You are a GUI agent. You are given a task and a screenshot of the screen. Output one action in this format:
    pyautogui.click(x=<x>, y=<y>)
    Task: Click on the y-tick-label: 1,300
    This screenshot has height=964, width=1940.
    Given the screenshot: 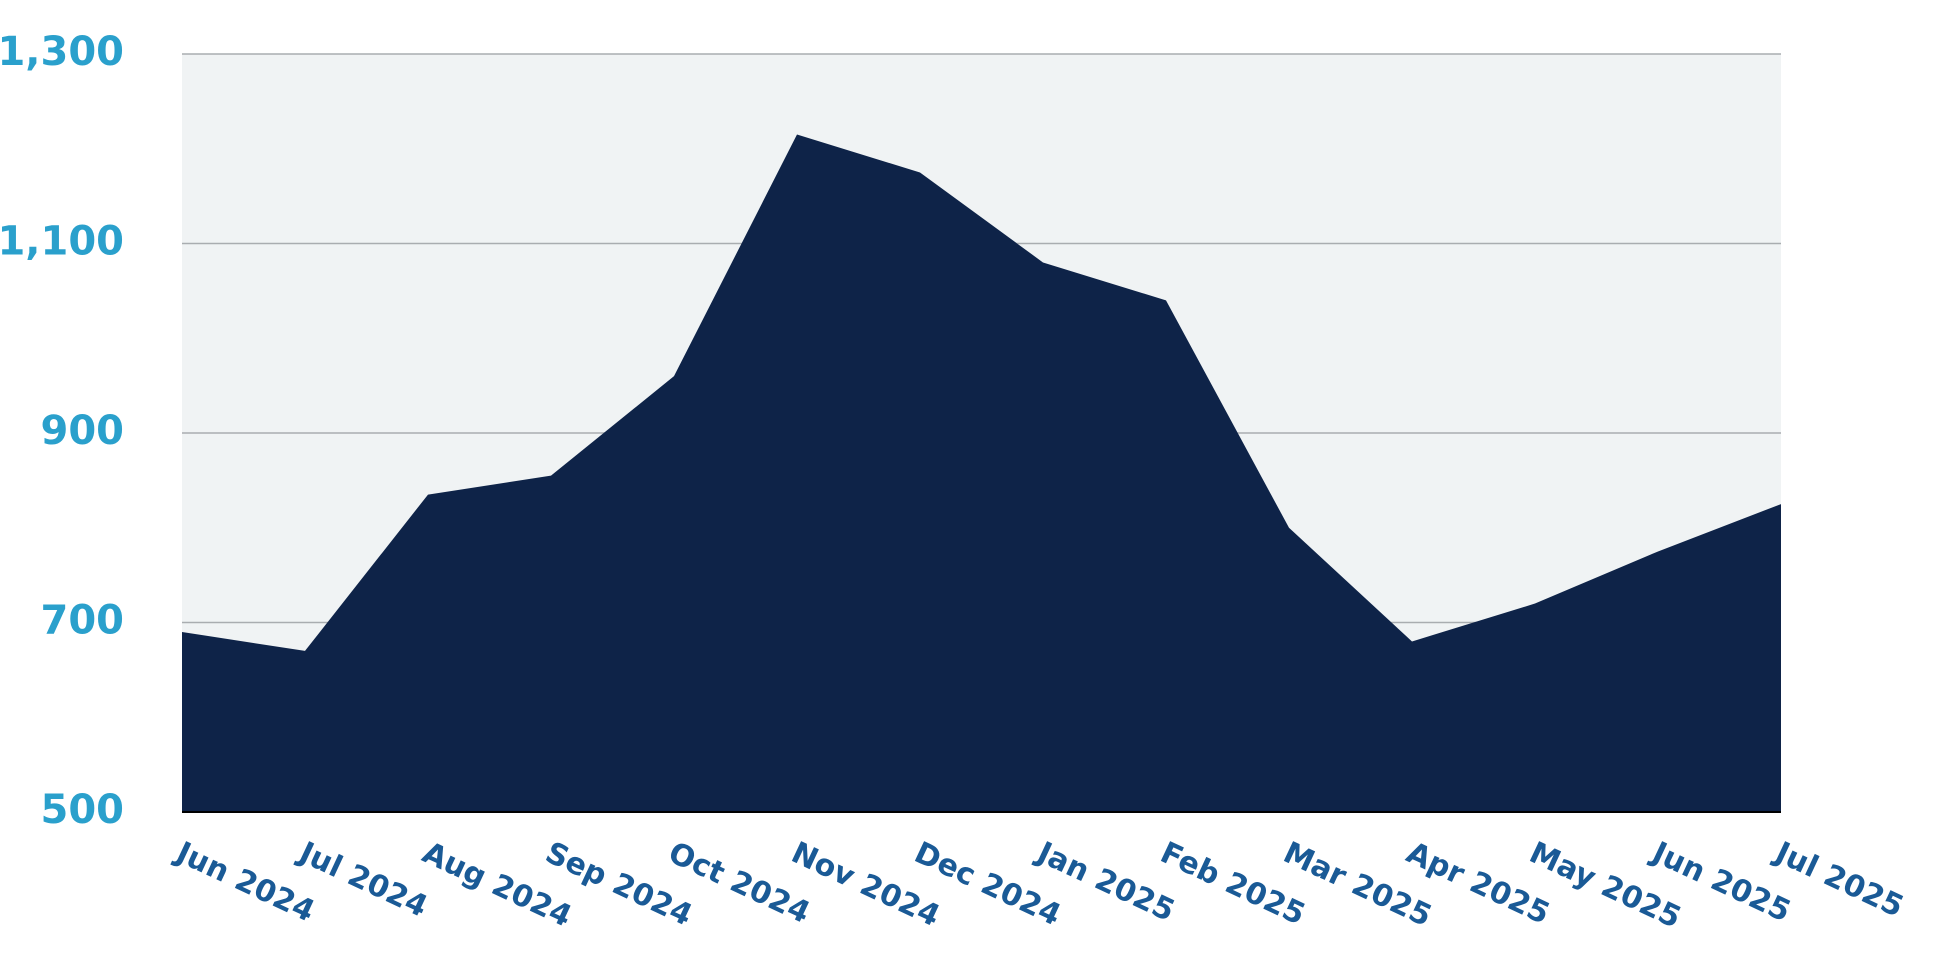 What is the action you would take?
    pyautogui.click(x=62, y=52)
    